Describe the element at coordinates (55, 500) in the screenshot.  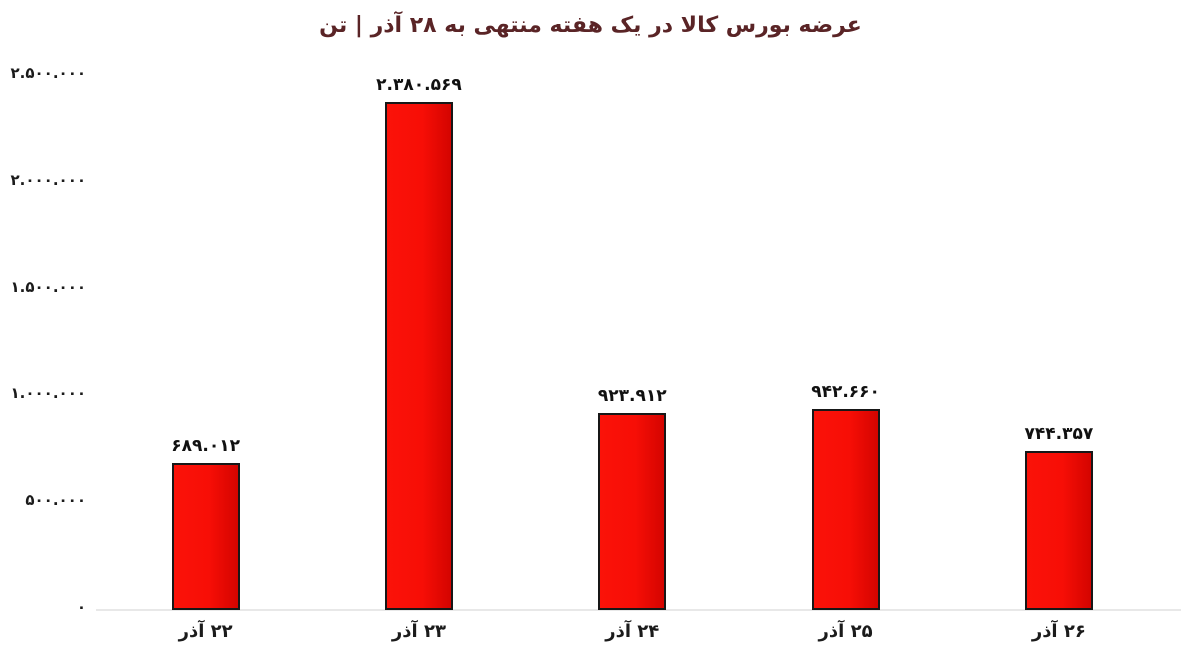
I see `y-axis-tick-label: ۵۰۰.۰۰۰` at that location.